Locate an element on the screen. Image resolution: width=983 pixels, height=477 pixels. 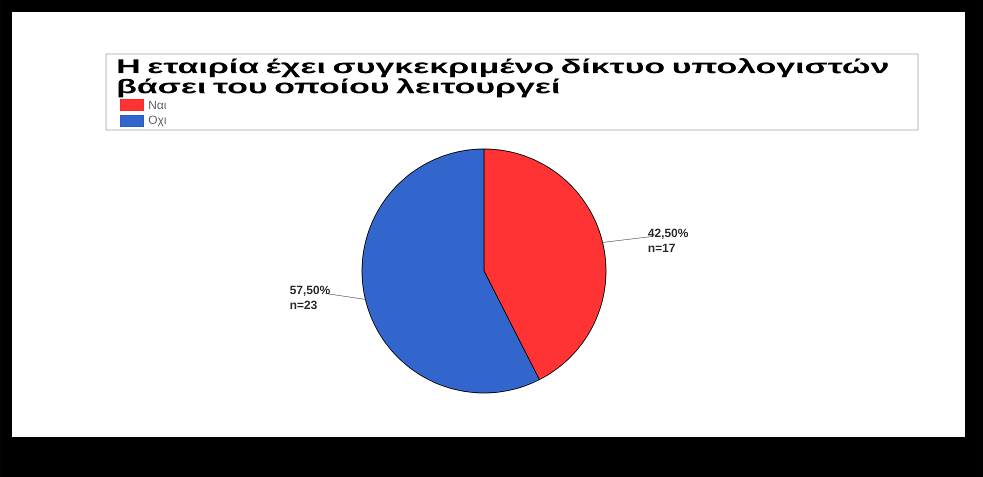
text: n=17 is located at coordinates (661, 248).